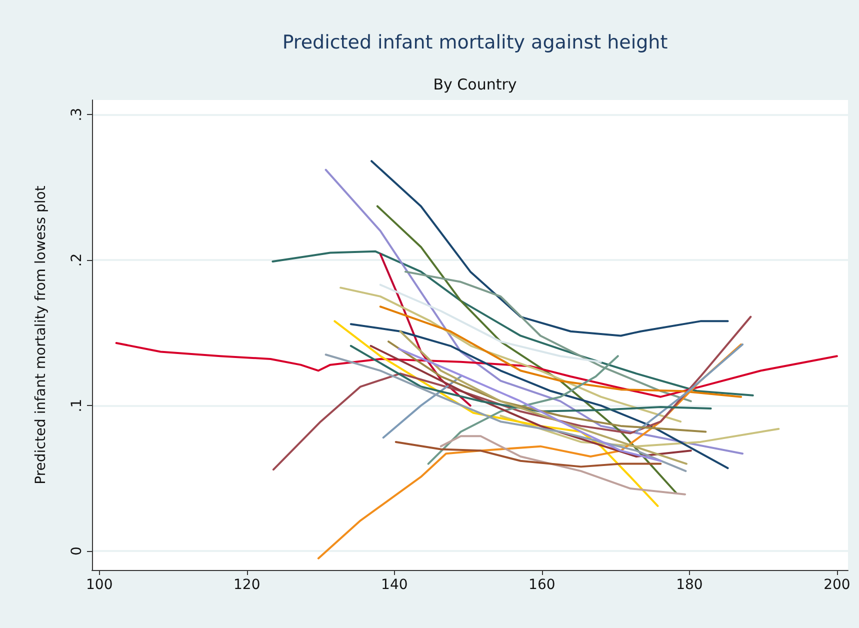 The image size is (859, 628). Describe the element at coordinates (837, 585) in the screenshot. I see `x-tick-label: 200` at that location.